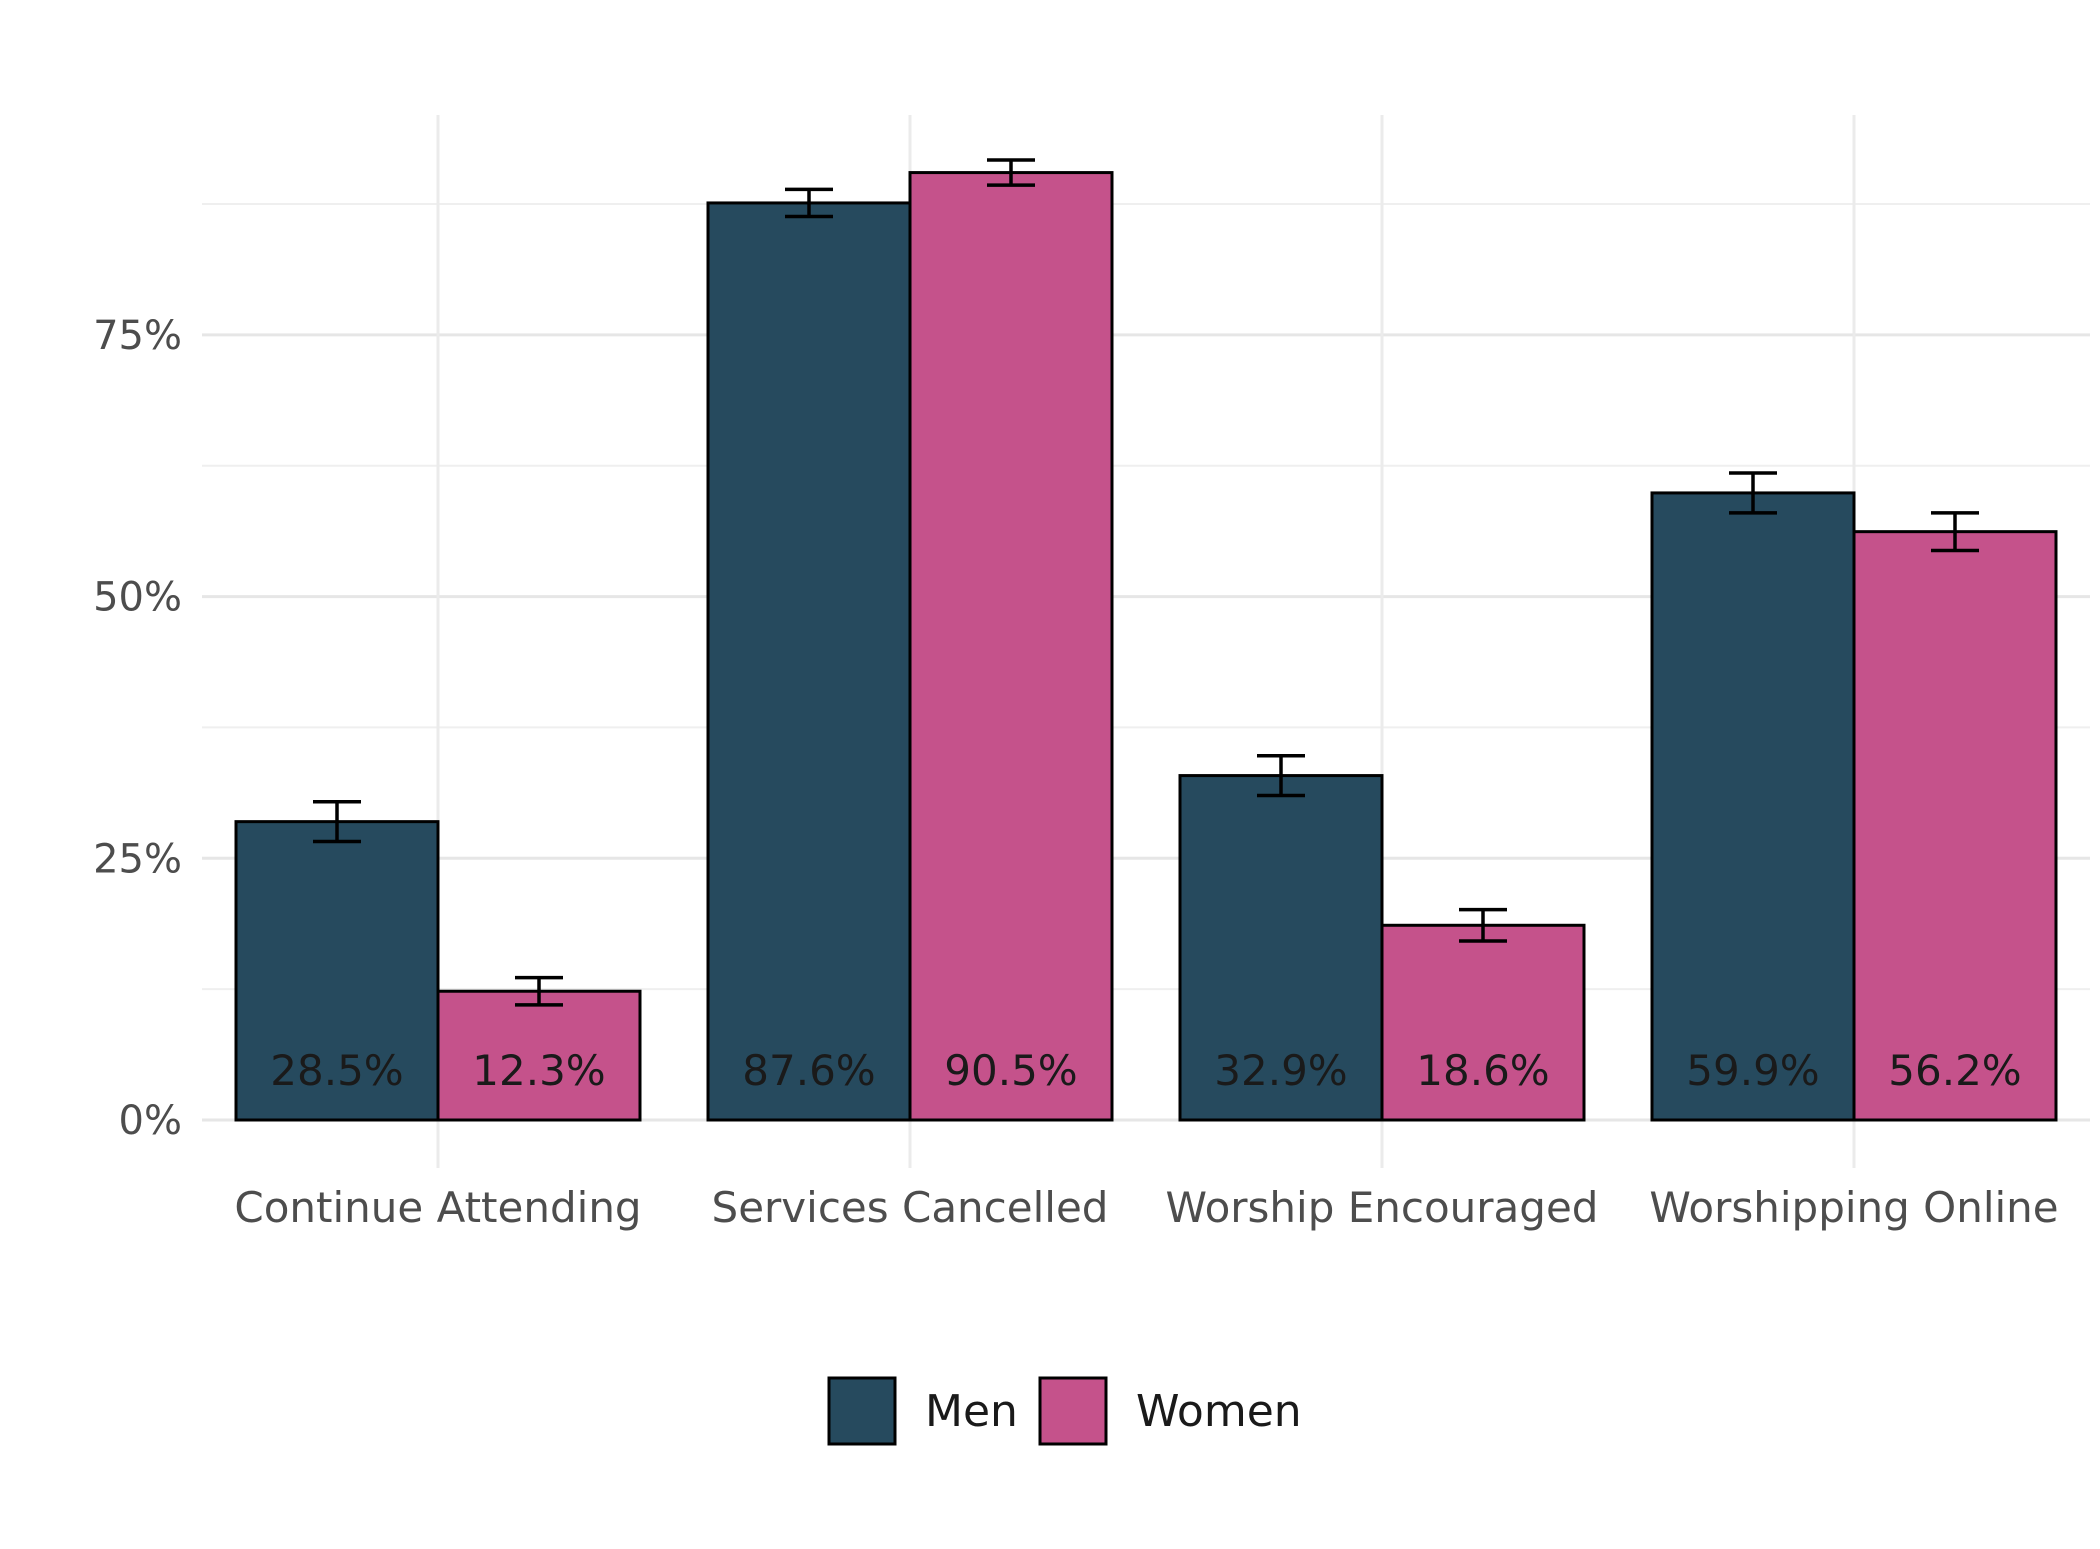  Describe the element at coordinates (971, 1411) in the screenshot. I see `legend-label: Men` at that location.